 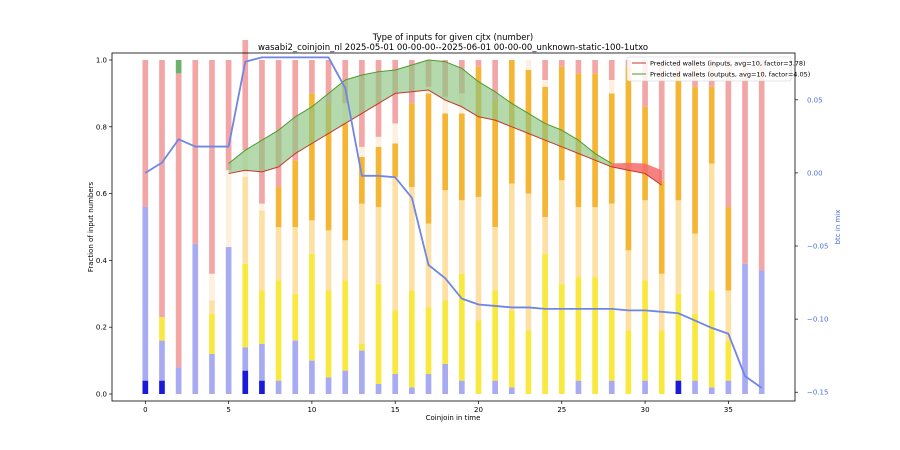 I want to click on y-tick-label: 0.6, so click(x=102, y=194).